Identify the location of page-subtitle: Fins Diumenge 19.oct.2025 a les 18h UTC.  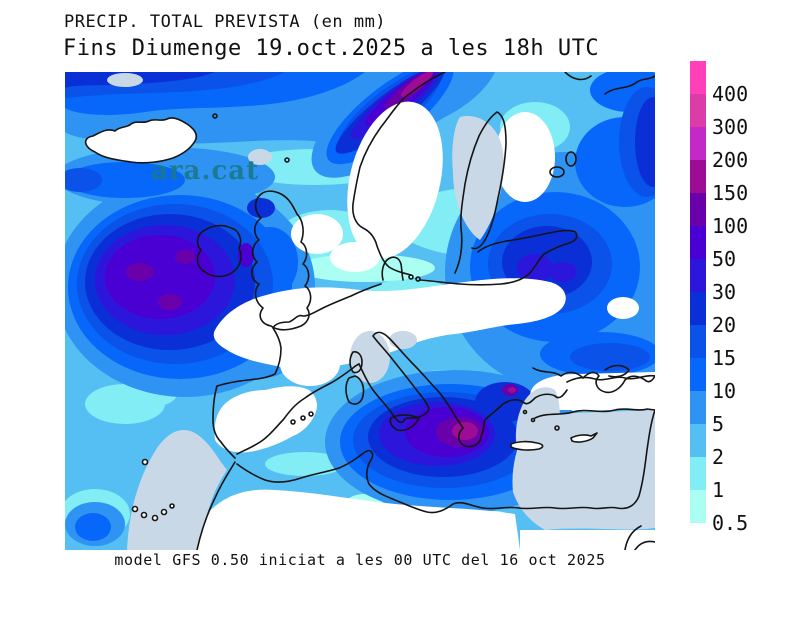
(331, 48).